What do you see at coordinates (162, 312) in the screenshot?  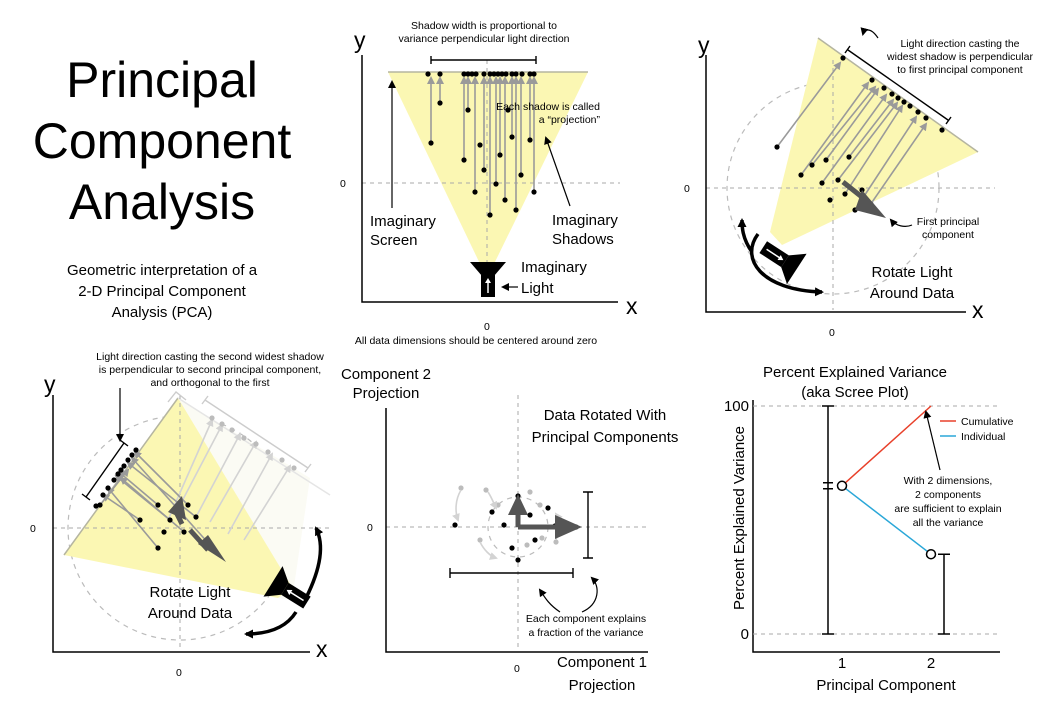 I see `subtitle-line-3: Analysis (PCA)` at bounding box center [162, 312].